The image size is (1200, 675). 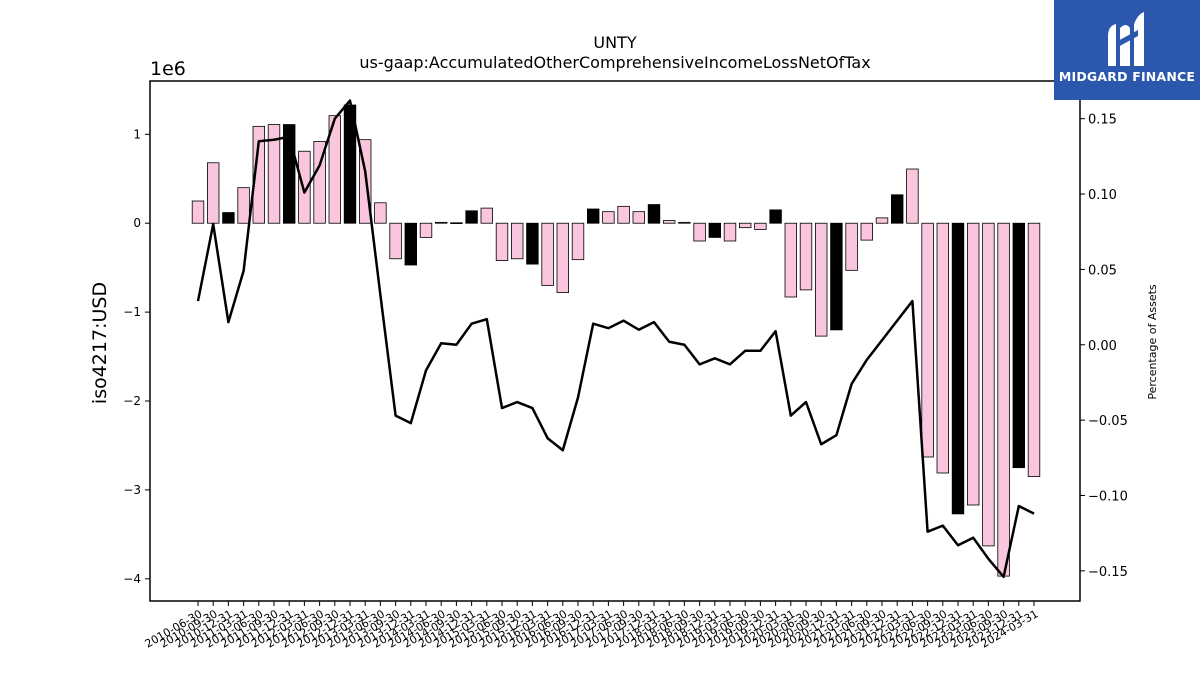 What do you see at coordinates (100, 343) in the screenshot?
I see `y-axis-label: iso4217:USD` at bounding box center [100, 343].